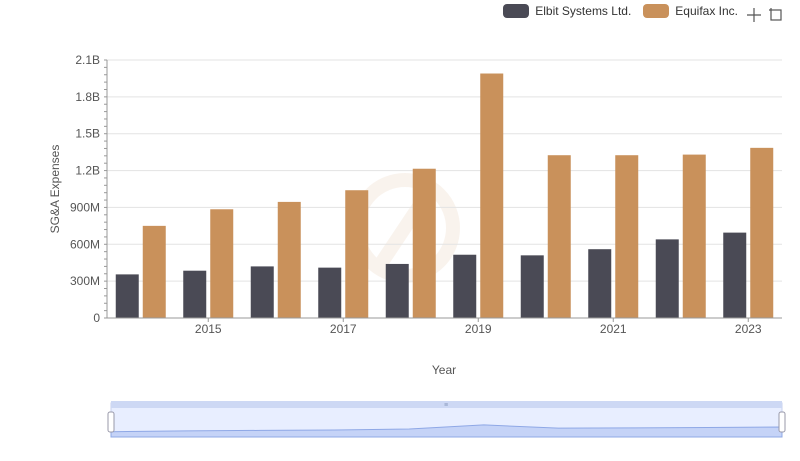  What do you see at coordinates (532, 286) in the screenshot?
I see `bar-elbit-2020` at bounding box center [532, 286].